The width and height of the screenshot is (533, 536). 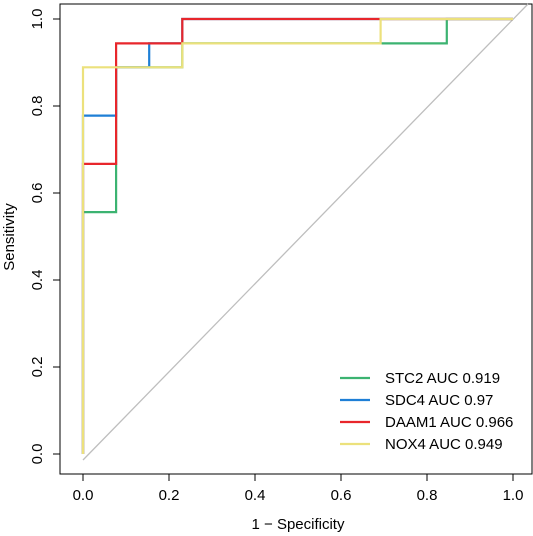 What do you see at coordinates (444, 444) in the screenshot?
I see `legend-label-nox4: NOX4 AUC 0.949` at bounding box center [444, 444].